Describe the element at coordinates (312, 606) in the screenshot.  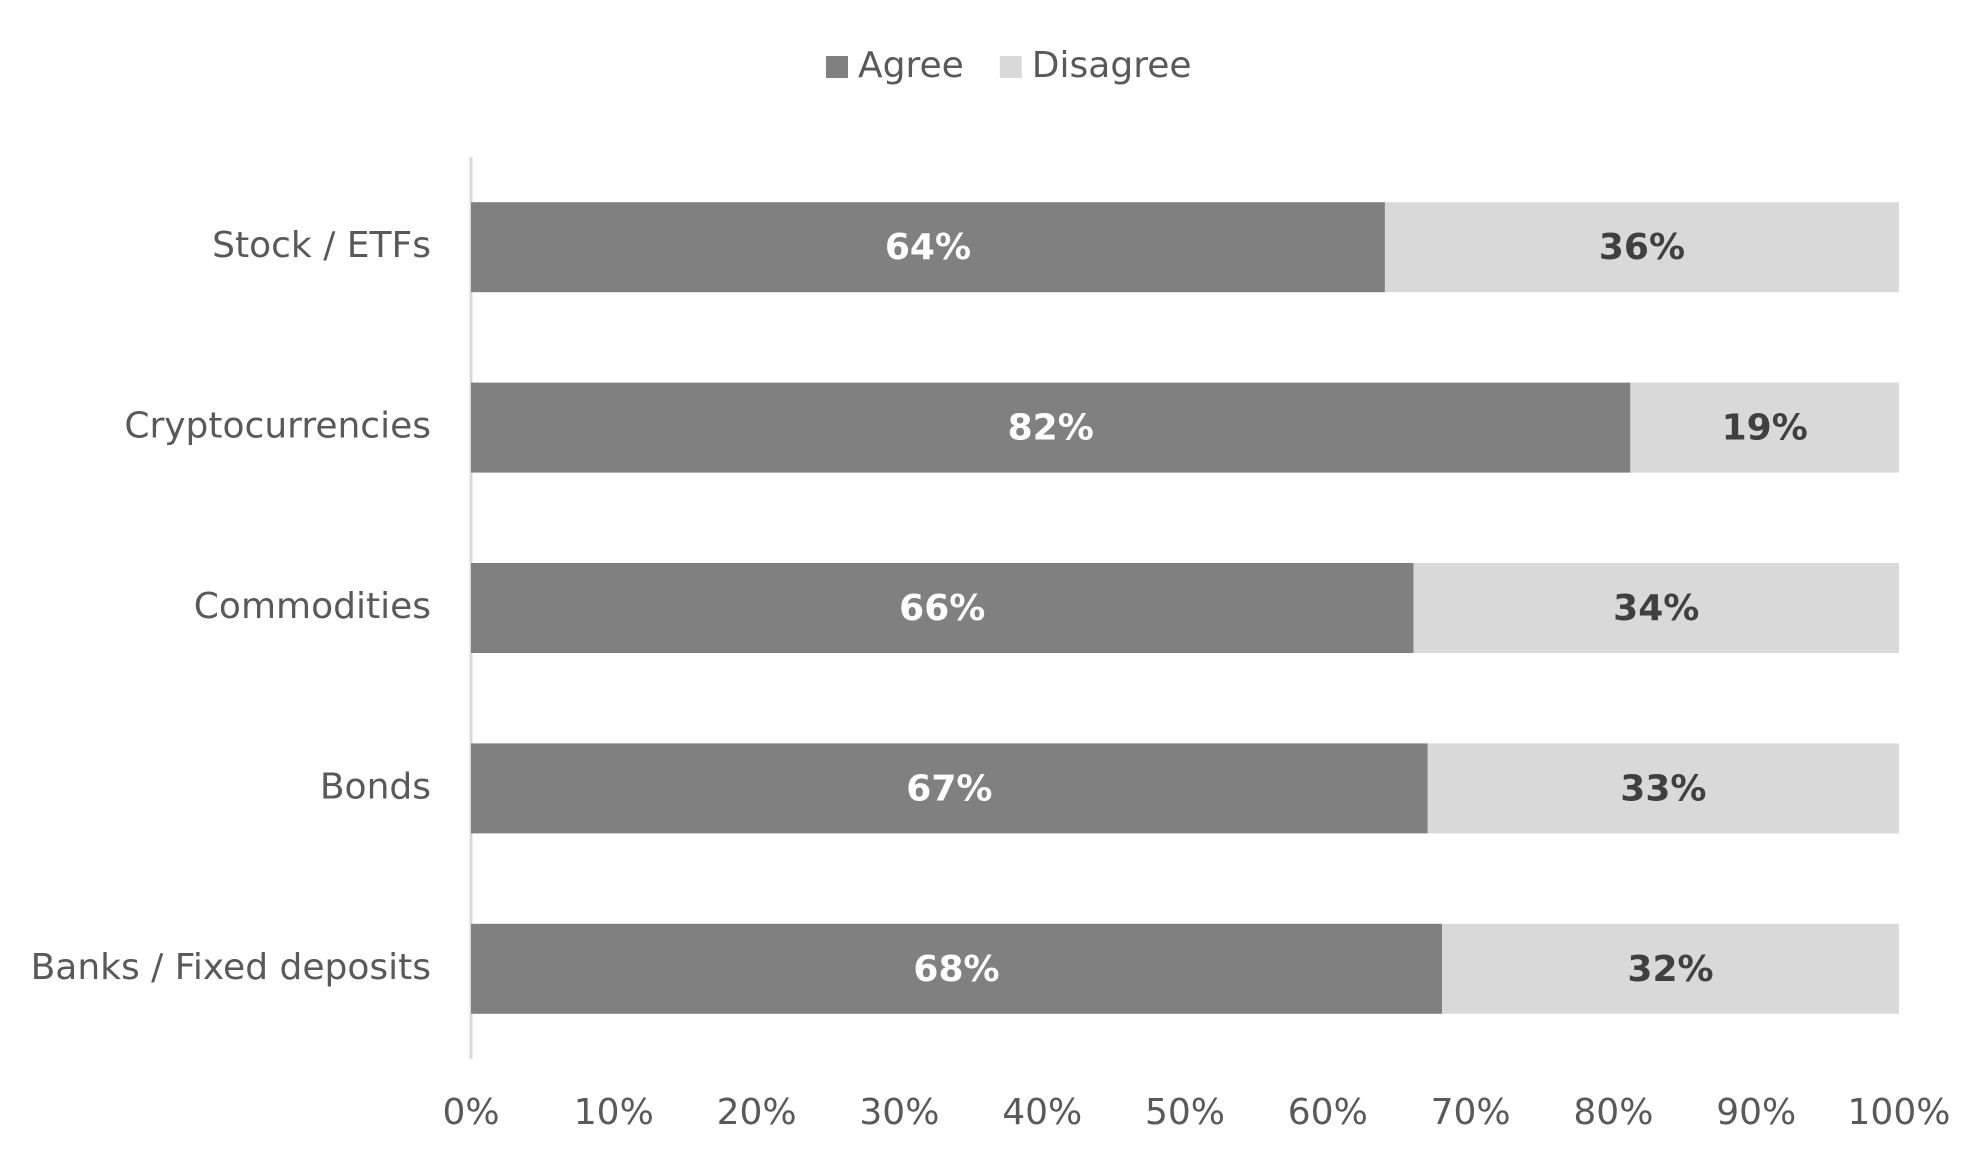
I see `y-tick-label: Commodities` at that location.